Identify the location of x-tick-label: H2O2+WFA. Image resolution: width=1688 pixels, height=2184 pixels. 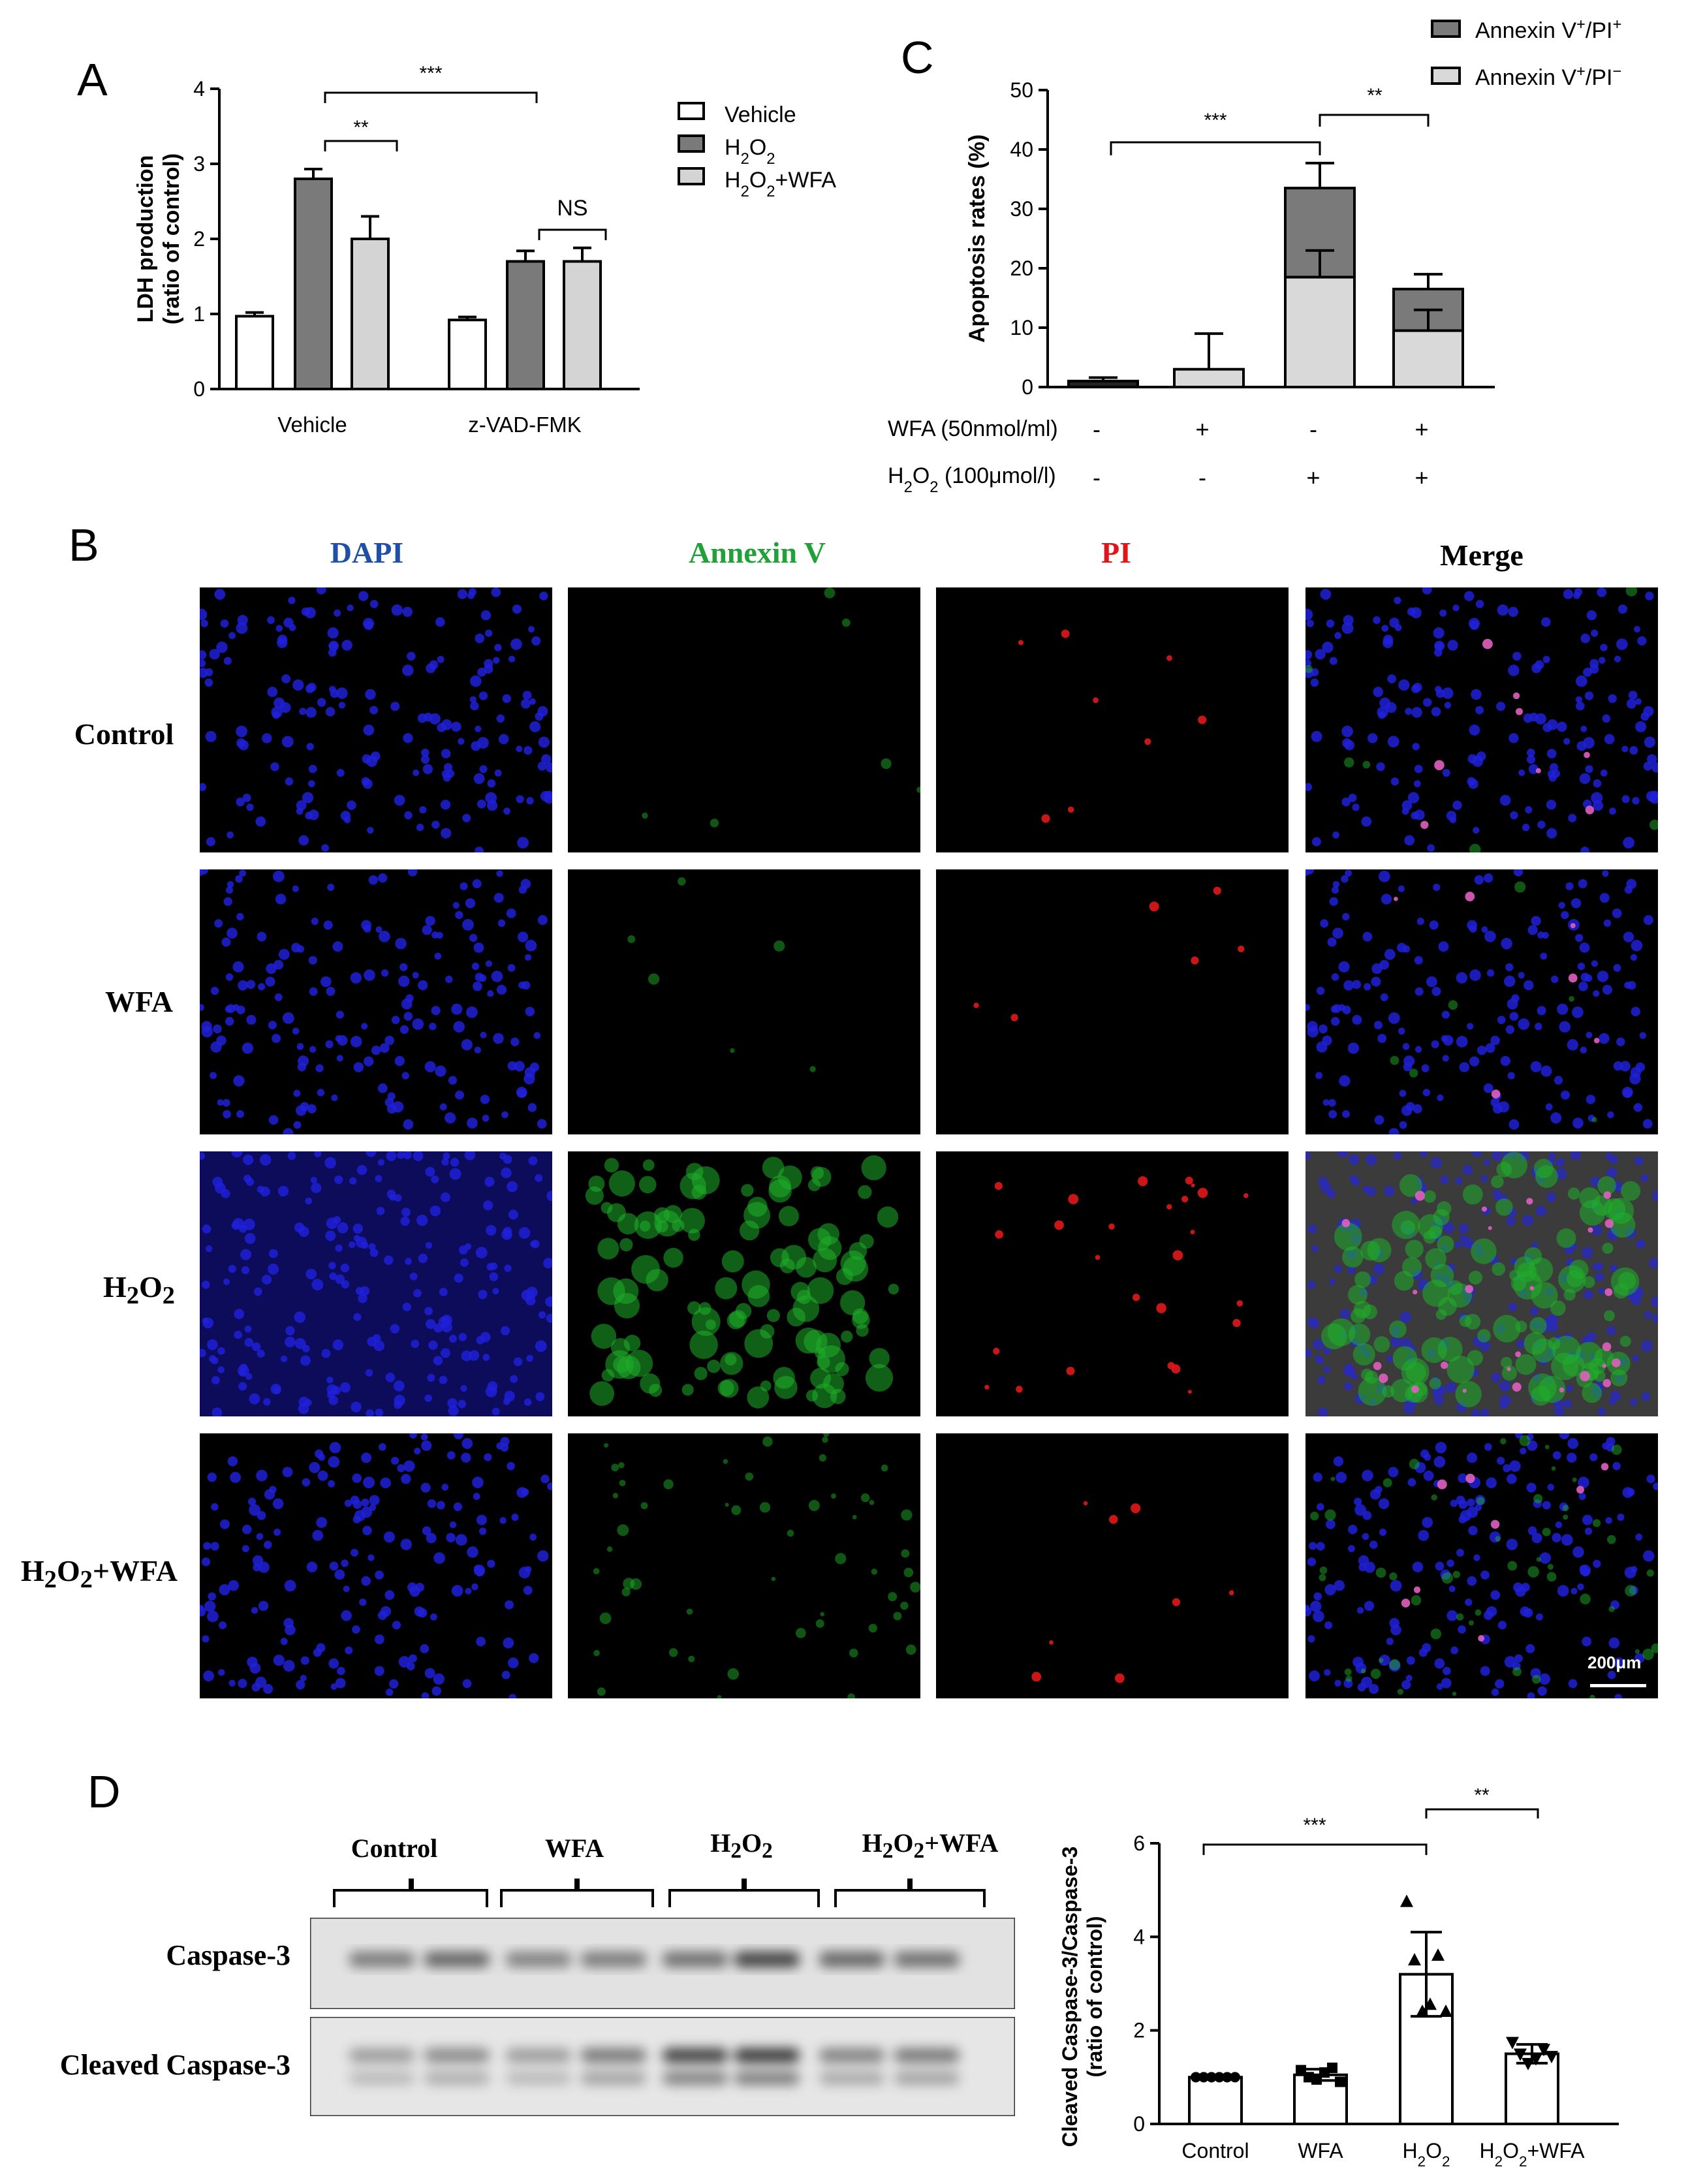
(1533, 2154).